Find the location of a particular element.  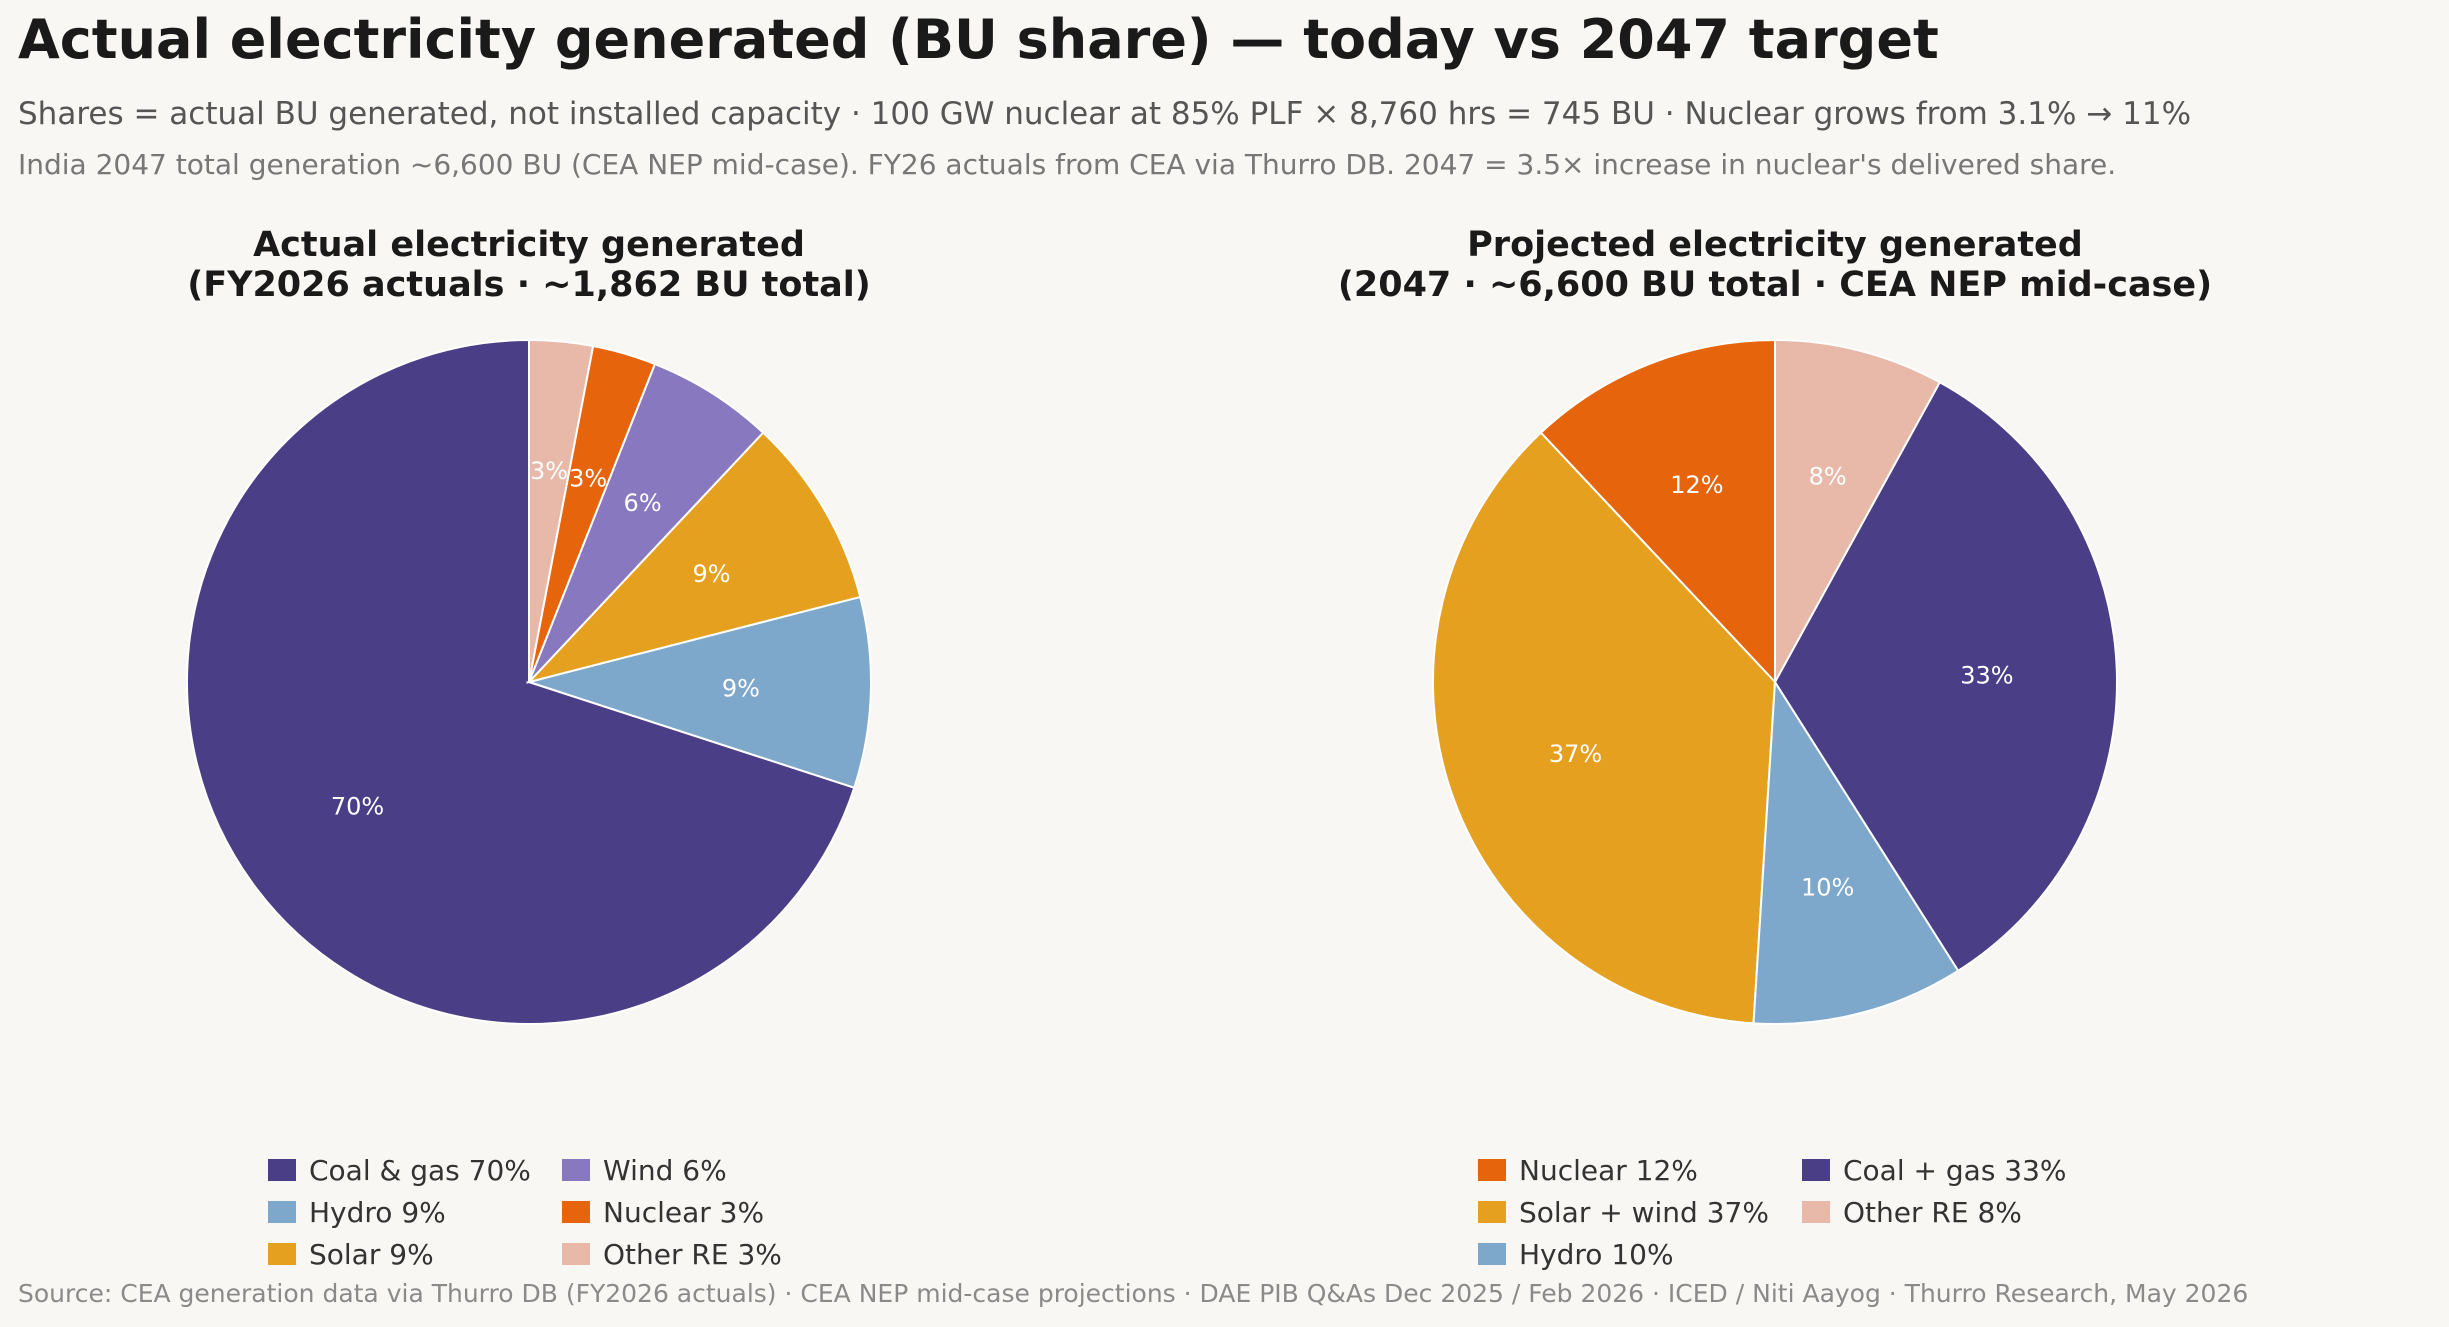

pie-label-hydro: 10% is located at coordinates (1827, 887).